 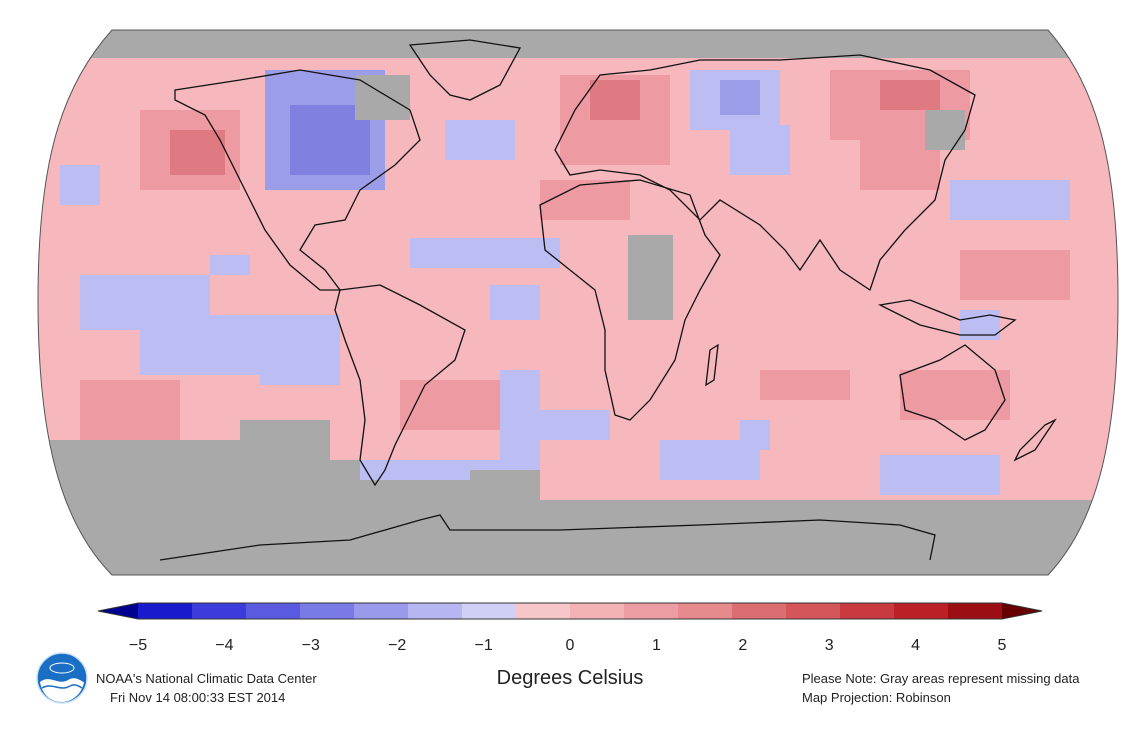 What do you see at coordinates (578, 44) in the screenshot?
I see `missing-region-arctic` at bounding box center [578, 44].